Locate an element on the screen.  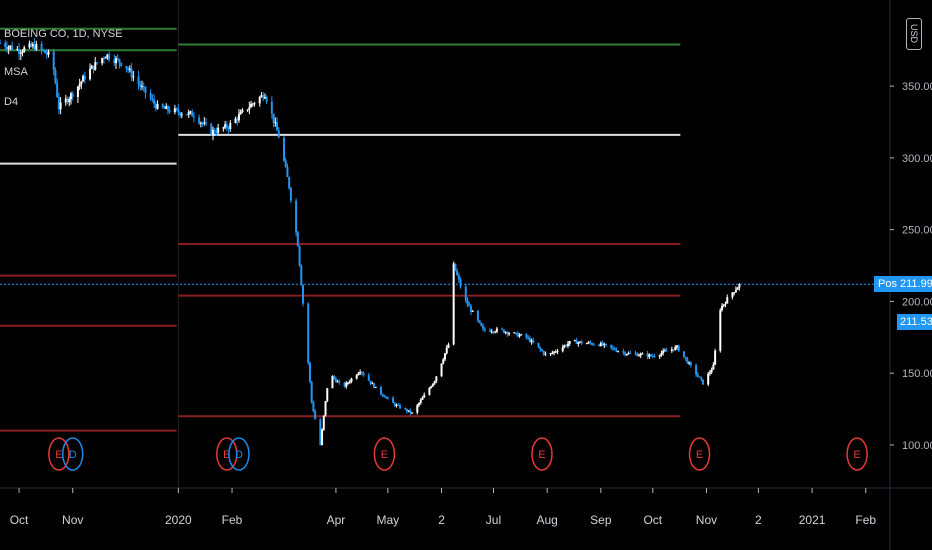
price-label: 300.00 is located at coordinates (917, 159).